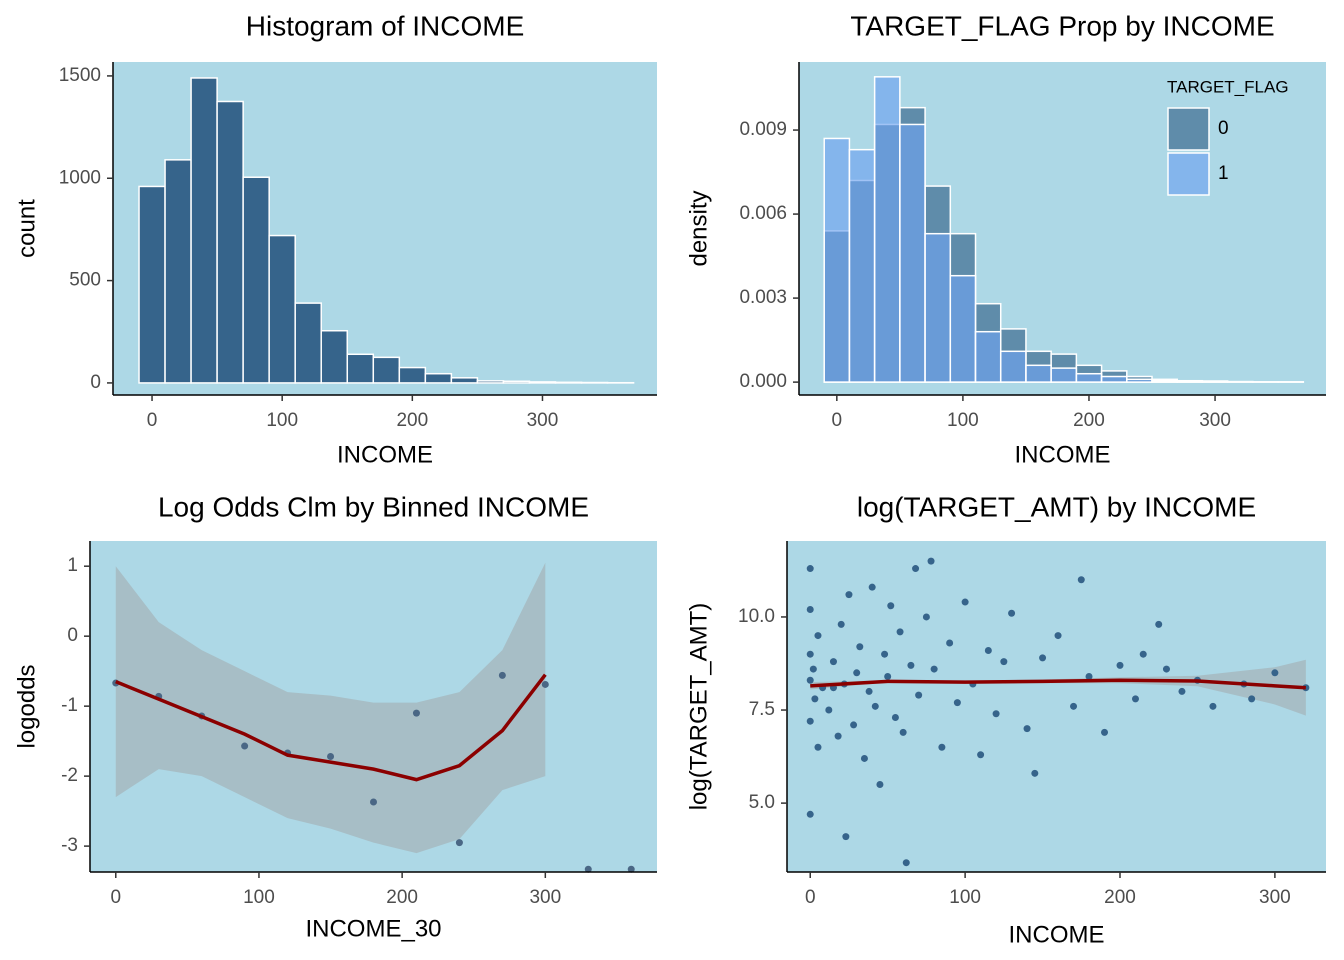 Image resolution: width=1344 pixels, height=960 pixels. I want to click on y-tick-label: 0.009, so click(763, 129).